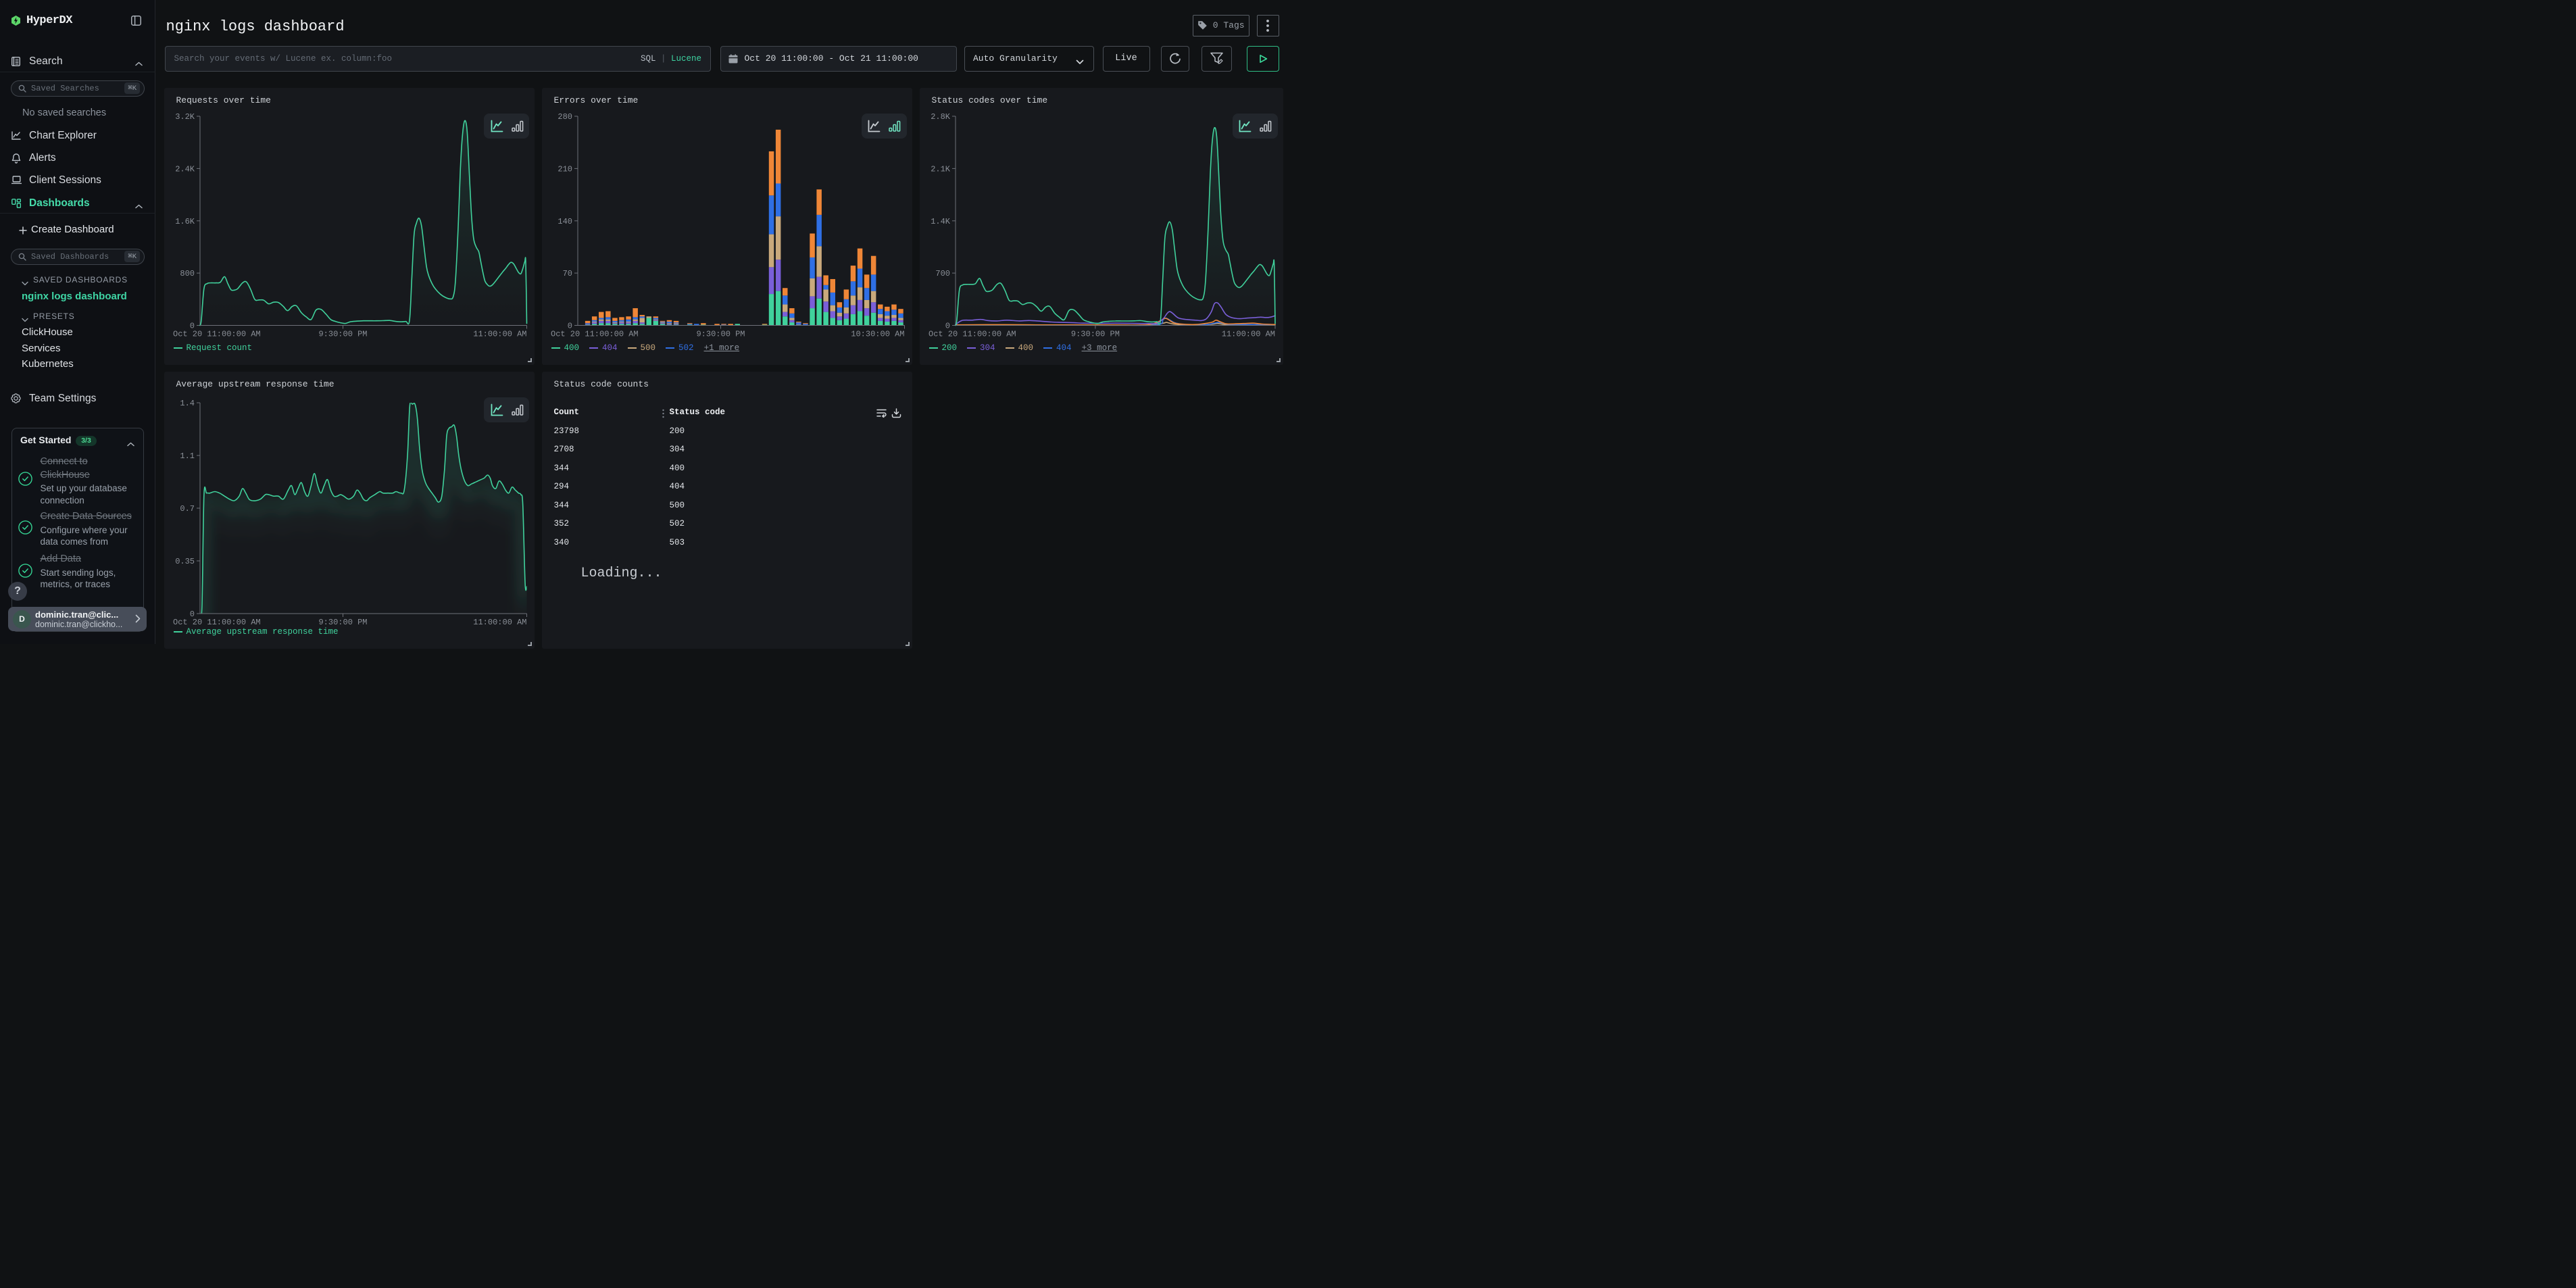 The height and width of the screenshot is (1288, 2576). I want to click on svg-text: 1.4, so click(188, 404).